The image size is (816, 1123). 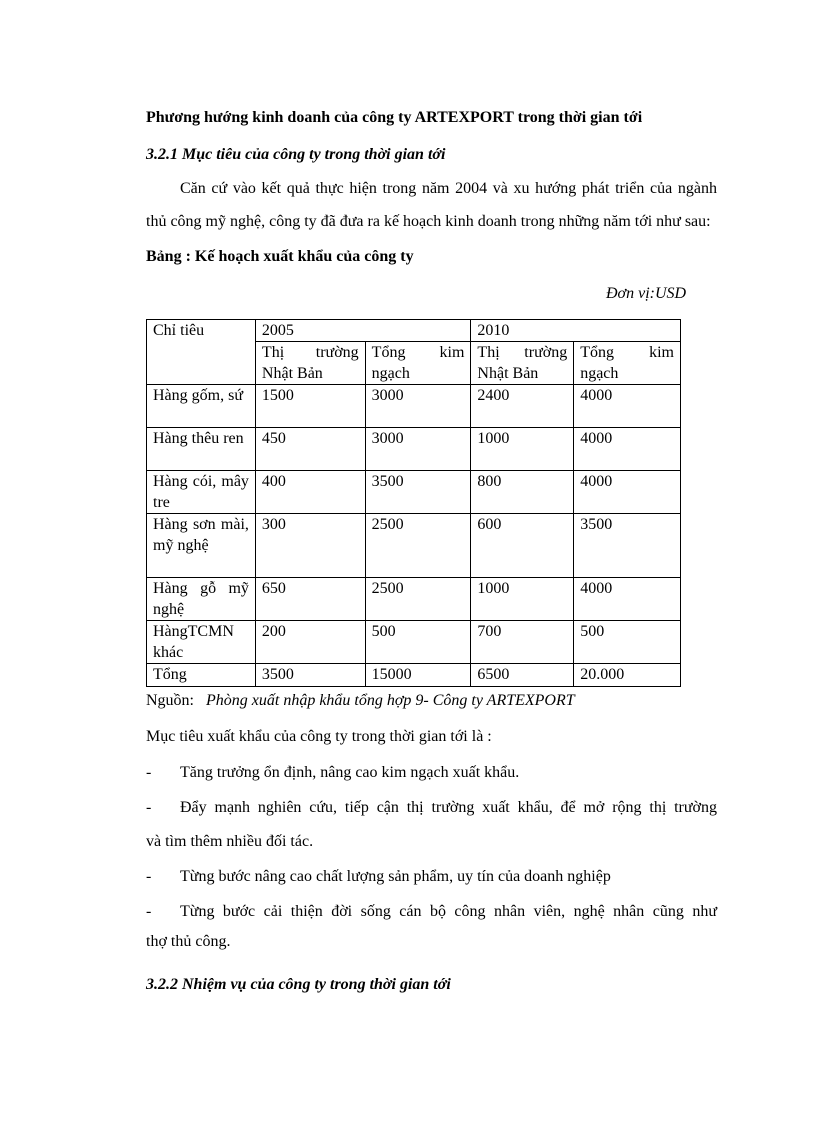 I want to click on table-row: Hàng gốm, sứ 1500 3000 2400 4000, so click(x=413, y=406).